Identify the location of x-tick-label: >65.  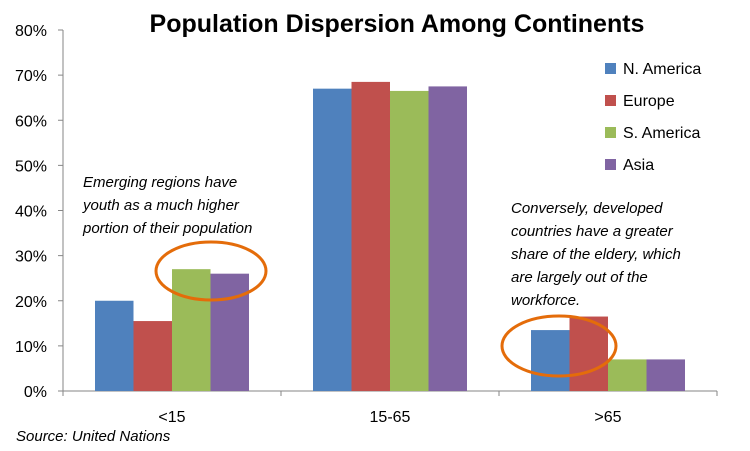
(607, 417).